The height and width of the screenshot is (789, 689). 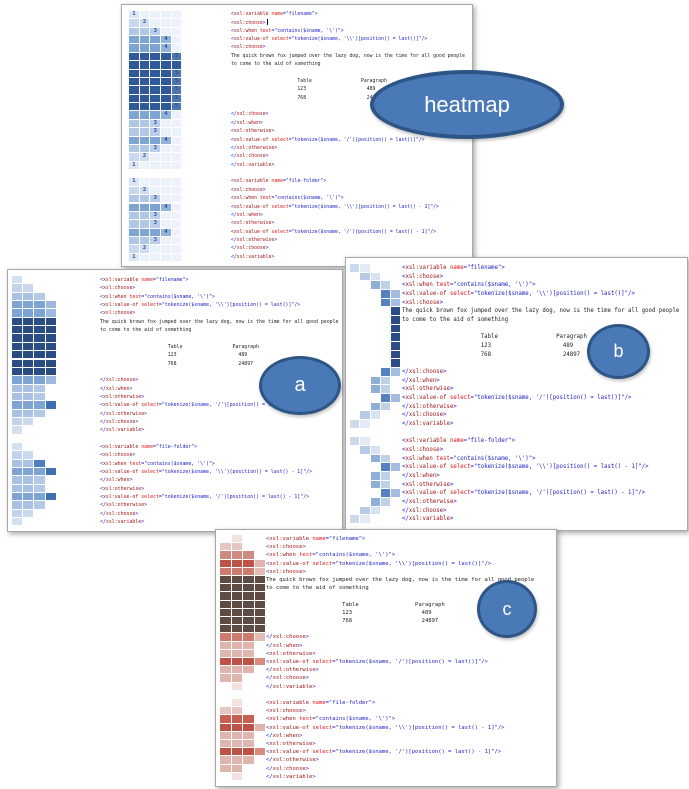 What do you see at coordinates (118, 455) in the screenshot?
I see `code-line: <xsl:choose>` at bounding box center [118, 455].